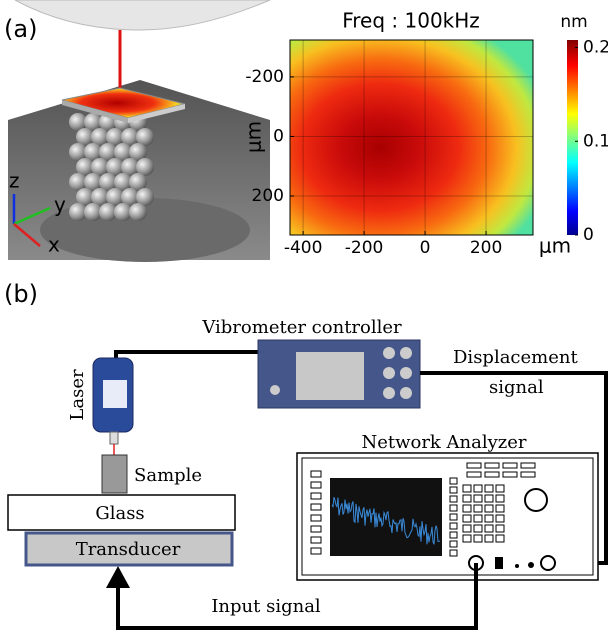 This screenshot has width=608, height=633. I want to click on heatmap-title: Freq : 100kHz, so click(411, 21).